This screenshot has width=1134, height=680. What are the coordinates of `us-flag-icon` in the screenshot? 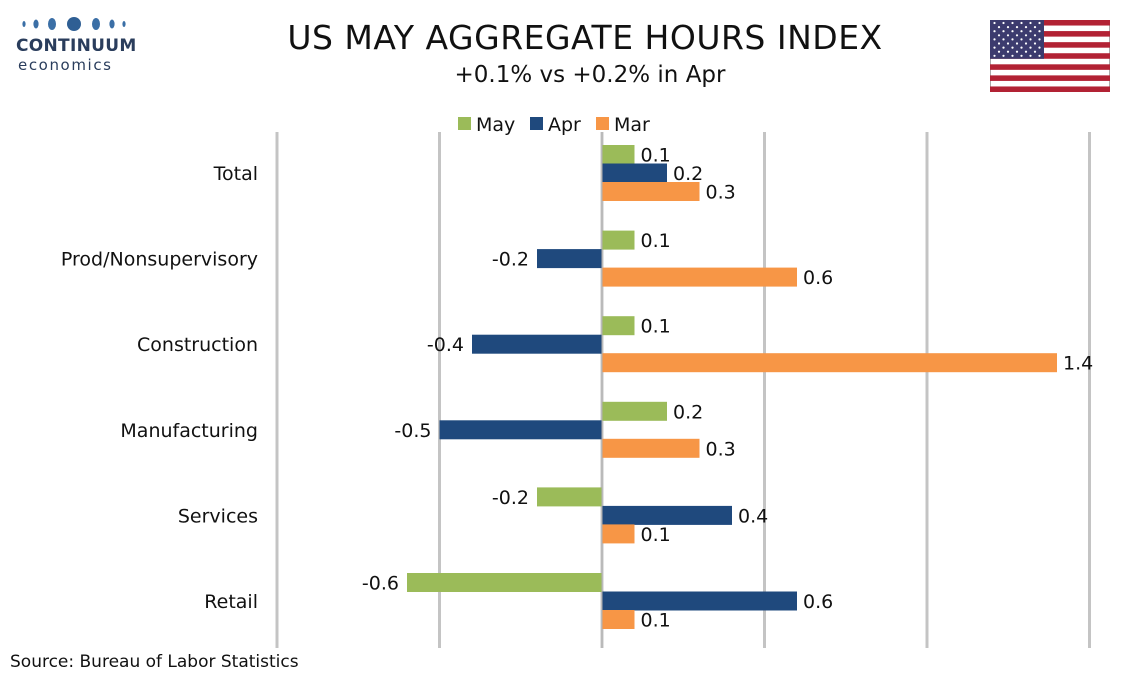 It's located at (1050, 56).